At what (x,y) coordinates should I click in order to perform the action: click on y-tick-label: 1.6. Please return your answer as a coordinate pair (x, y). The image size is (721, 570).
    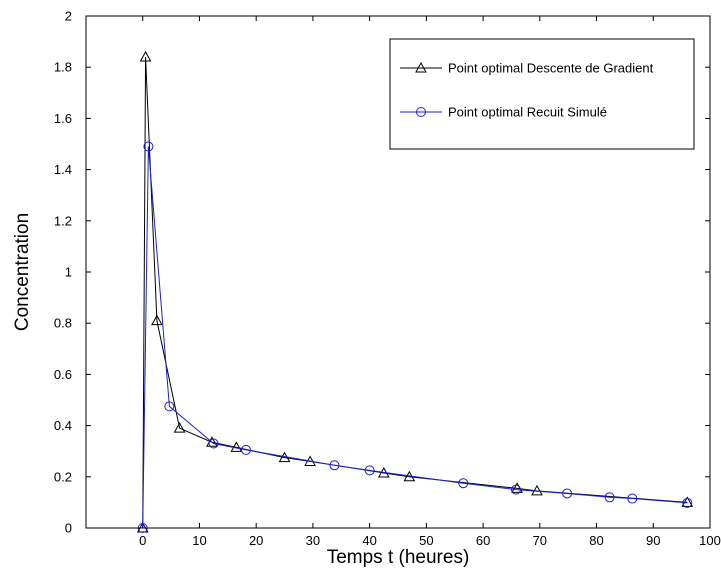
    Looking at the image, I should click on (63, 118).